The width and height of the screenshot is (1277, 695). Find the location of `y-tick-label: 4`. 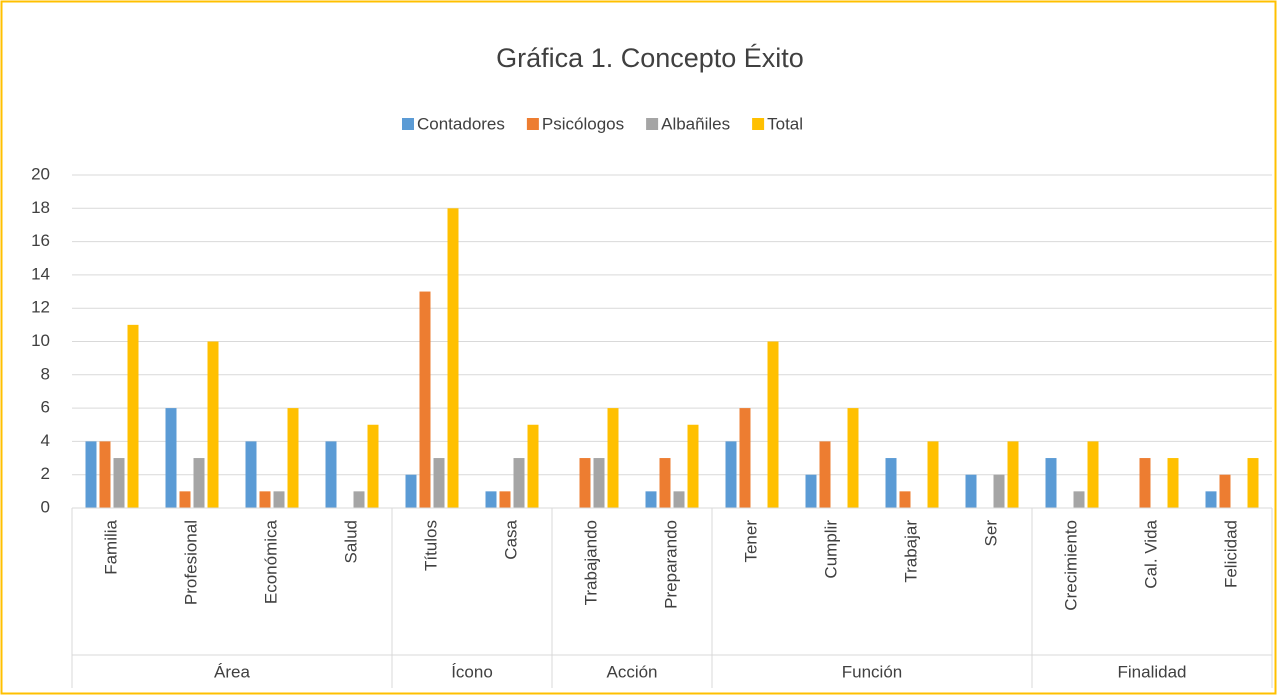

y-tick-label: 4 is located at coordinates (45, 440).